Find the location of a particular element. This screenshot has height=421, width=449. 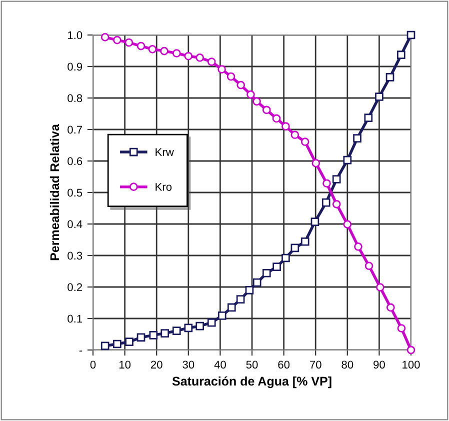

legend-label: Krw is located at coordinates (165, 152).